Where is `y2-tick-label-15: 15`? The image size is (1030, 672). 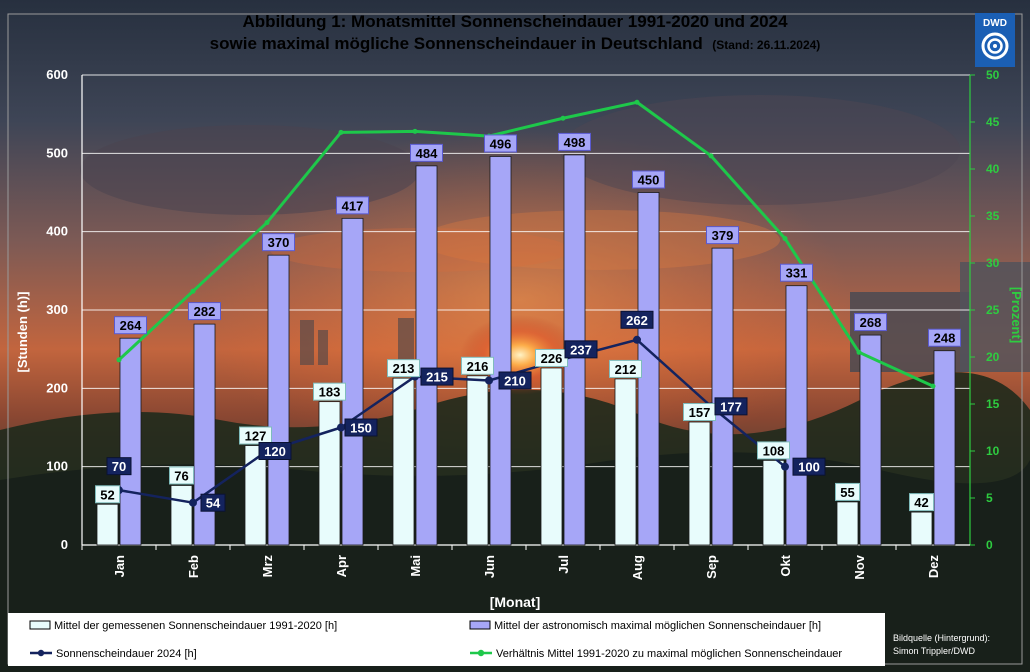
y2-tick-label-15: 15 is located at coordinates (993, 404).